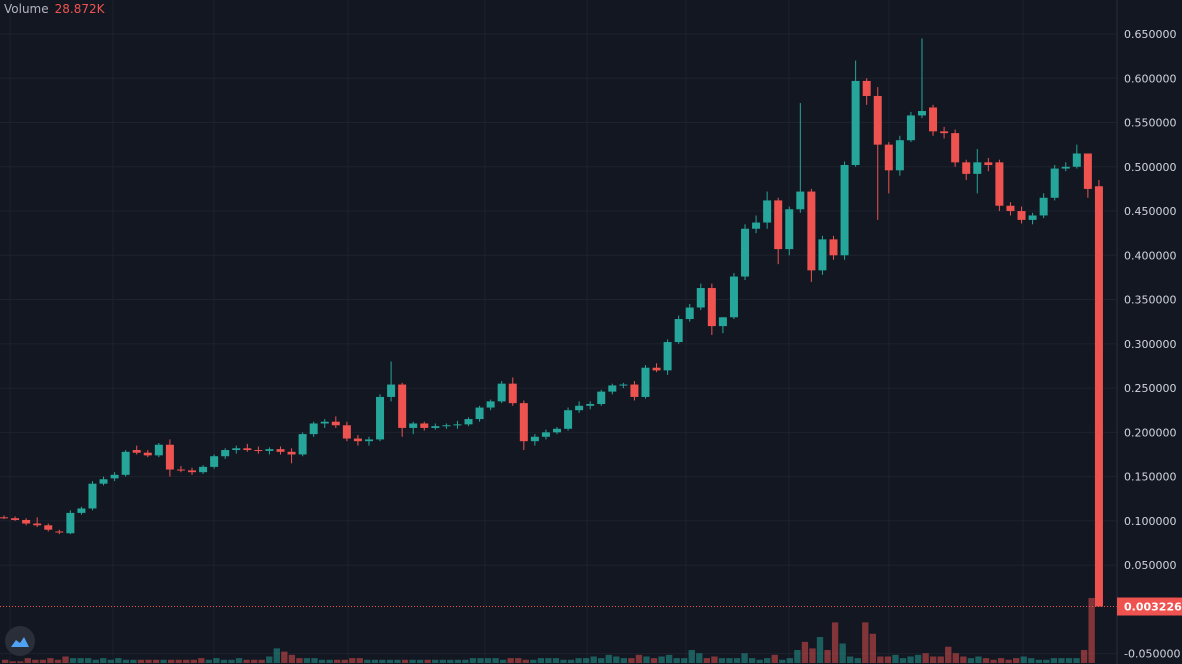  Describe the element at coordinates (1152, 654) in the screenshot. I see `y-tick-label: -0.050000` at that location.